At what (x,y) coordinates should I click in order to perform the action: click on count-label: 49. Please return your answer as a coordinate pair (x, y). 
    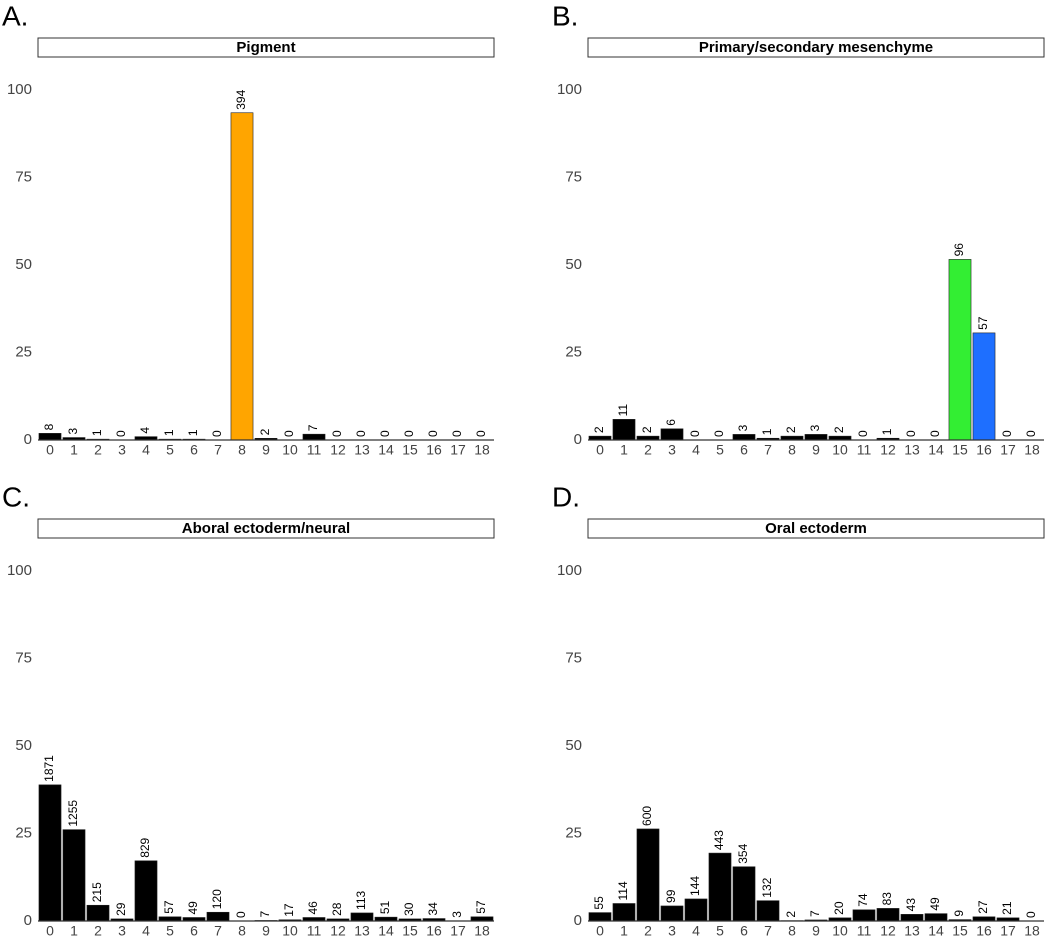
    Looking at the image, I should click on (193, 908).